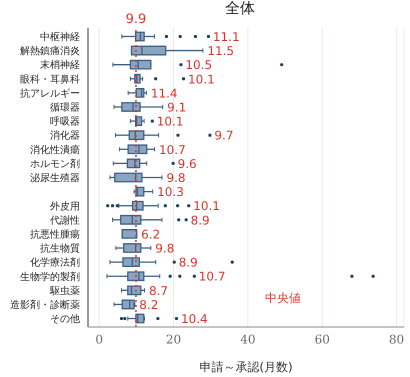 The height and width of the screenshot is (377, 410). I want to click on annotation: 中央値, so click(283, 298).